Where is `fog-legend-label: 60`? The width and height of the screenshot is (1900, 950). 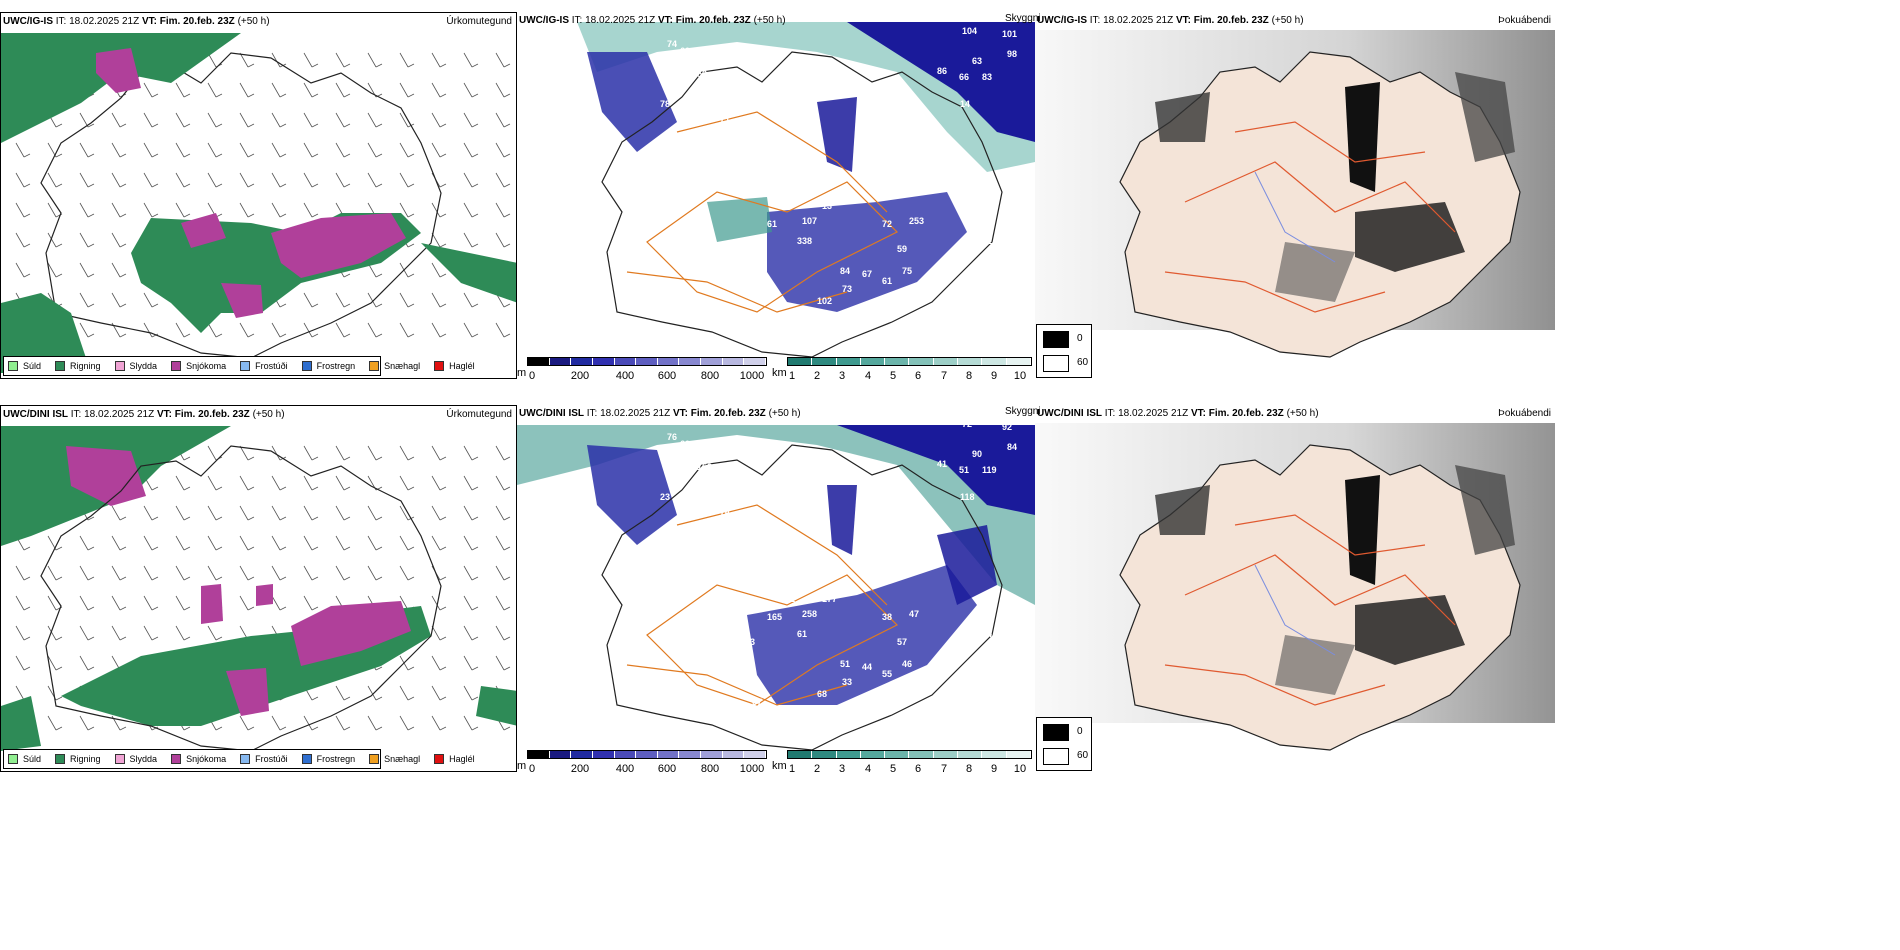 fog-legend-label: 60 is located at coordinates (1083, 755).